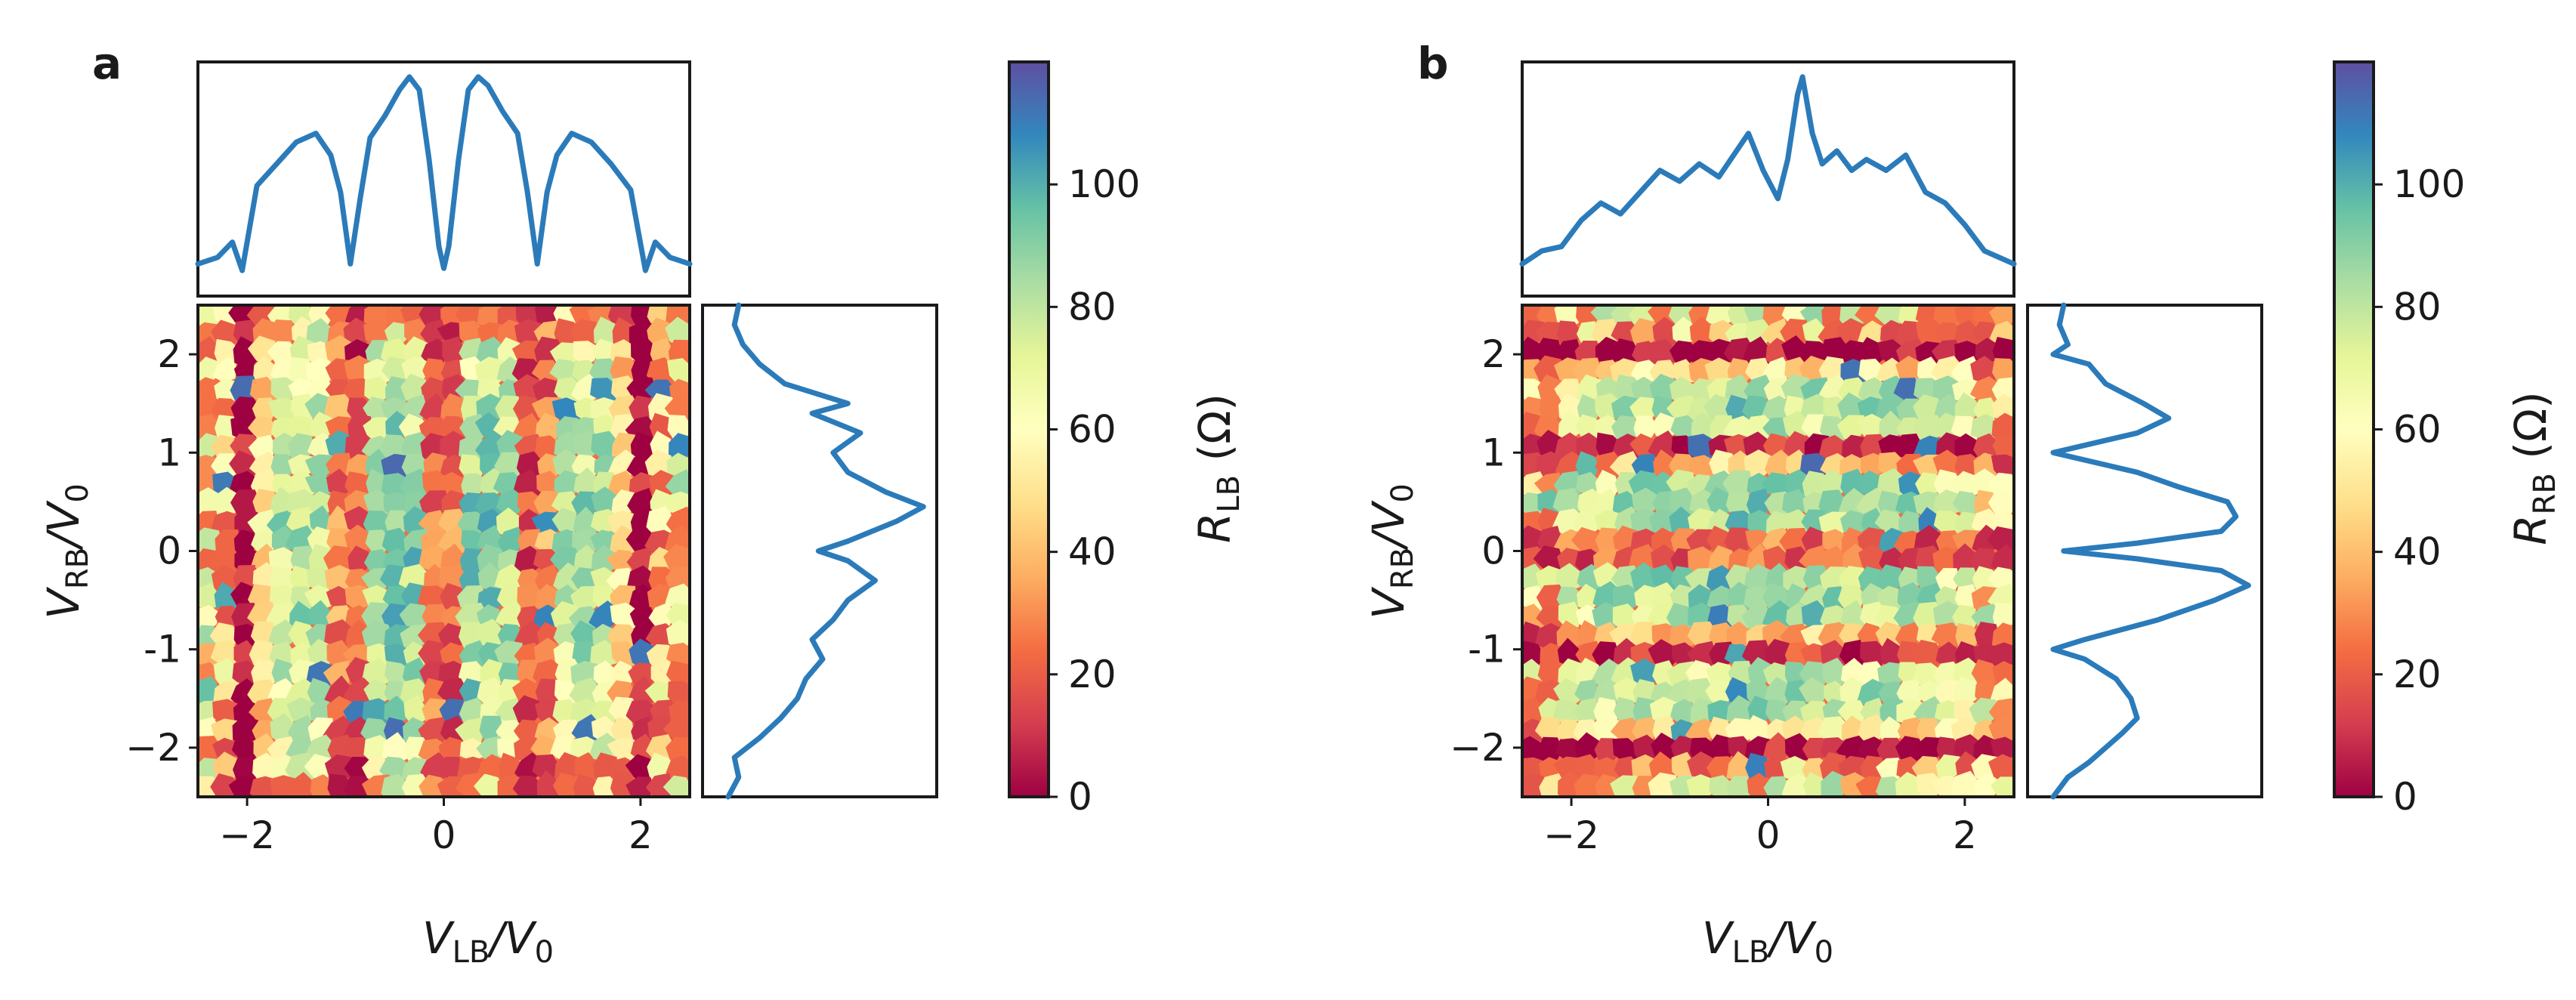 This screenshot has width=2576, height=1000. I want to click on side-profile-b-frame, so click(2144, 551).